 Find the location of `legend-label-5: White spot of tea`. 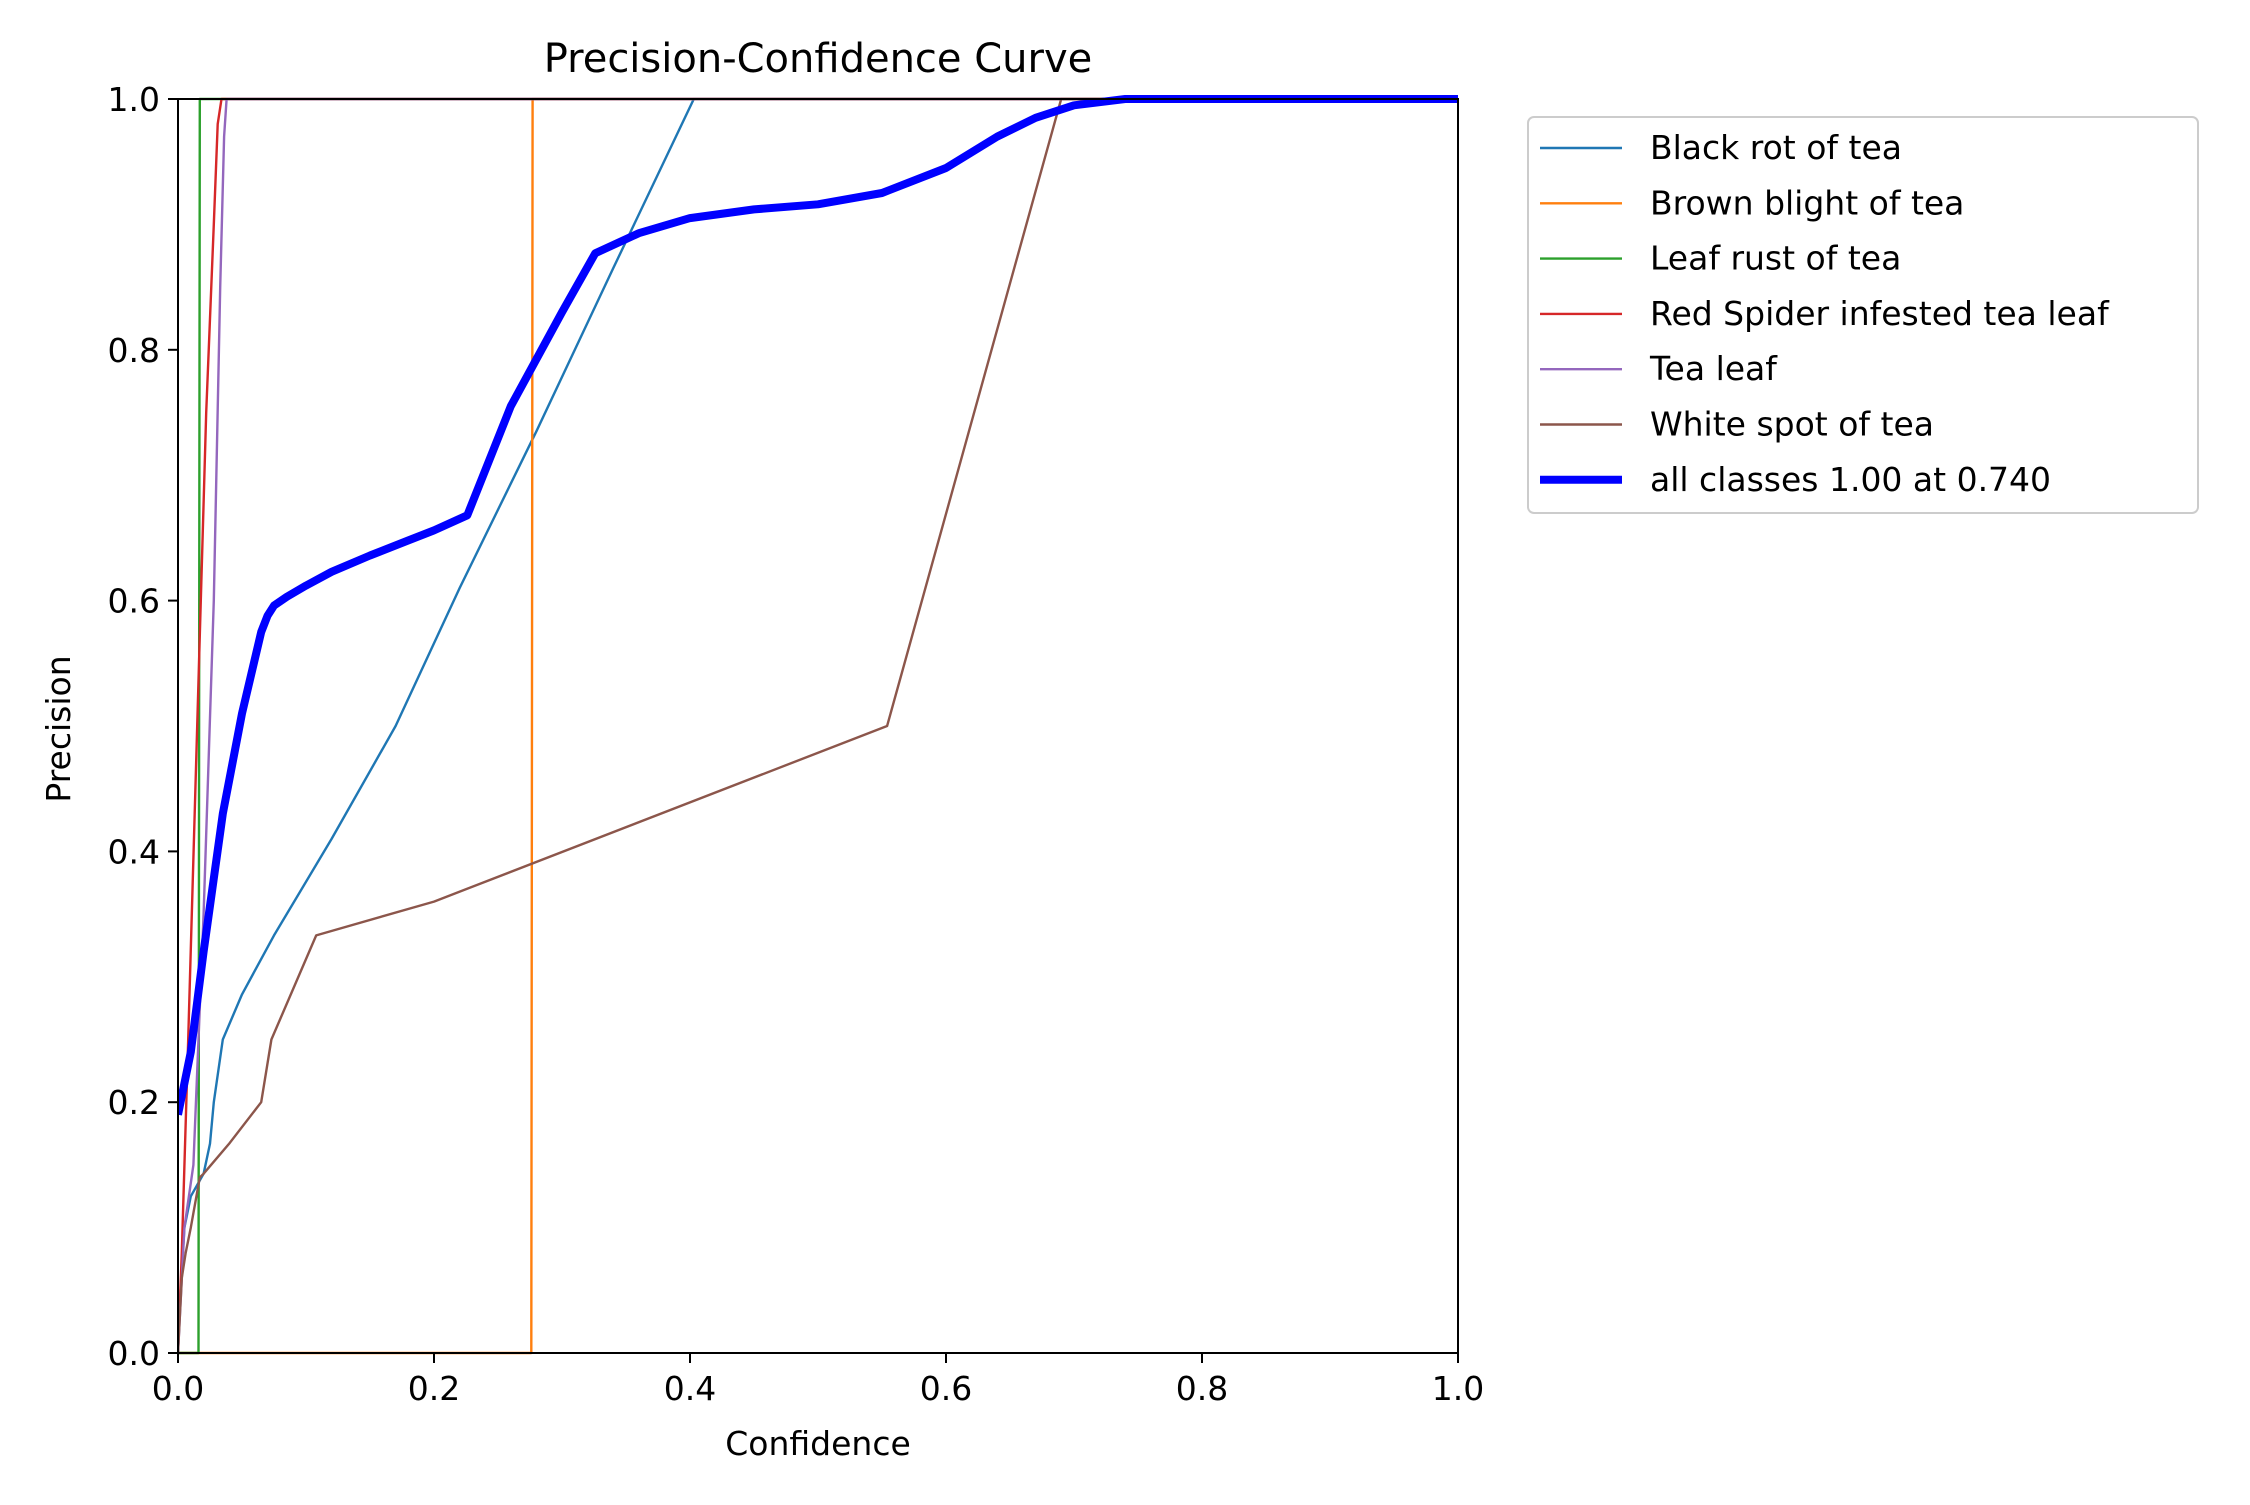

legend-label-5: White spot of tea is located at coordinates (1792, 424).